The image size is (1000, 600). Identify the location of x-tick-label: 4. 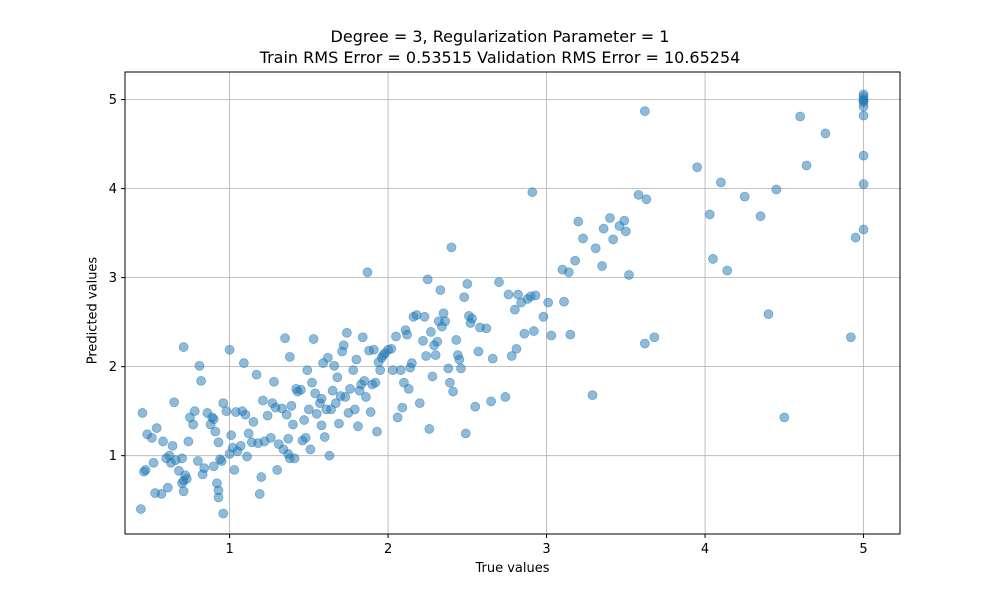
(705, 549).